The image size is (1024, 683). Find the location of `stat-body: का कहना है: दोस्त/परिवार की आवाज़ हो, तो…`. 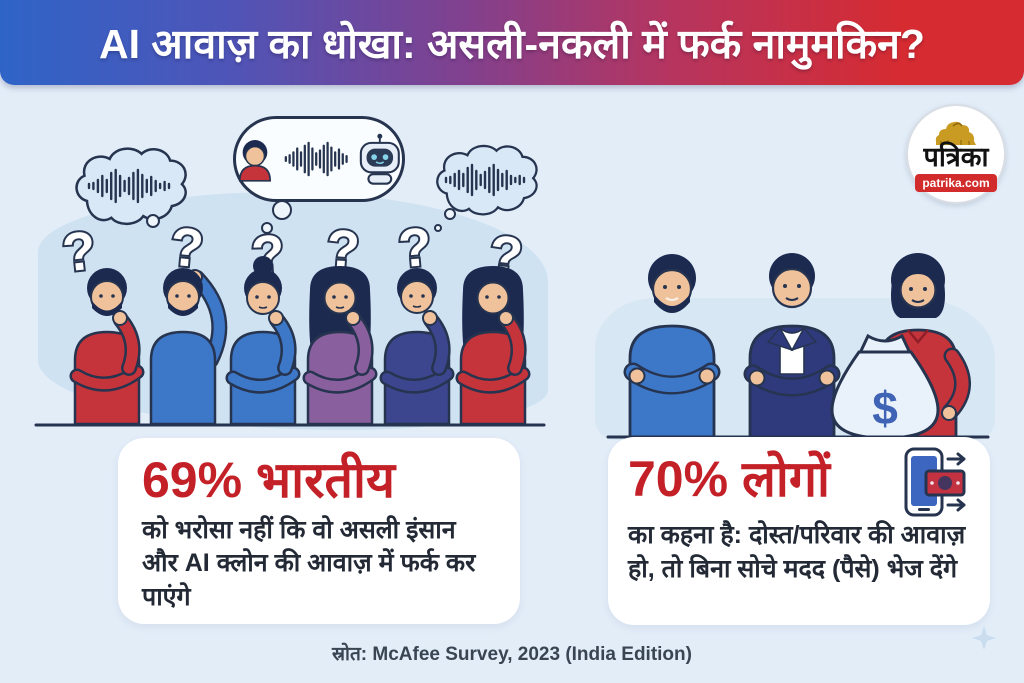

stat-body: का कहना है: दोस्त/परिवार की आवाज़ हो, तो… is located at coordinates (797, 552).